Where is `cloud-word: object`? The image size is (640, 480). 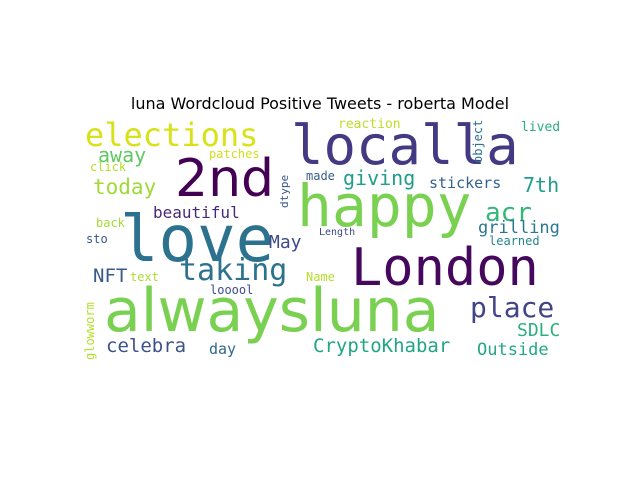
cloud-word: object is located at coordinates (478, 141).